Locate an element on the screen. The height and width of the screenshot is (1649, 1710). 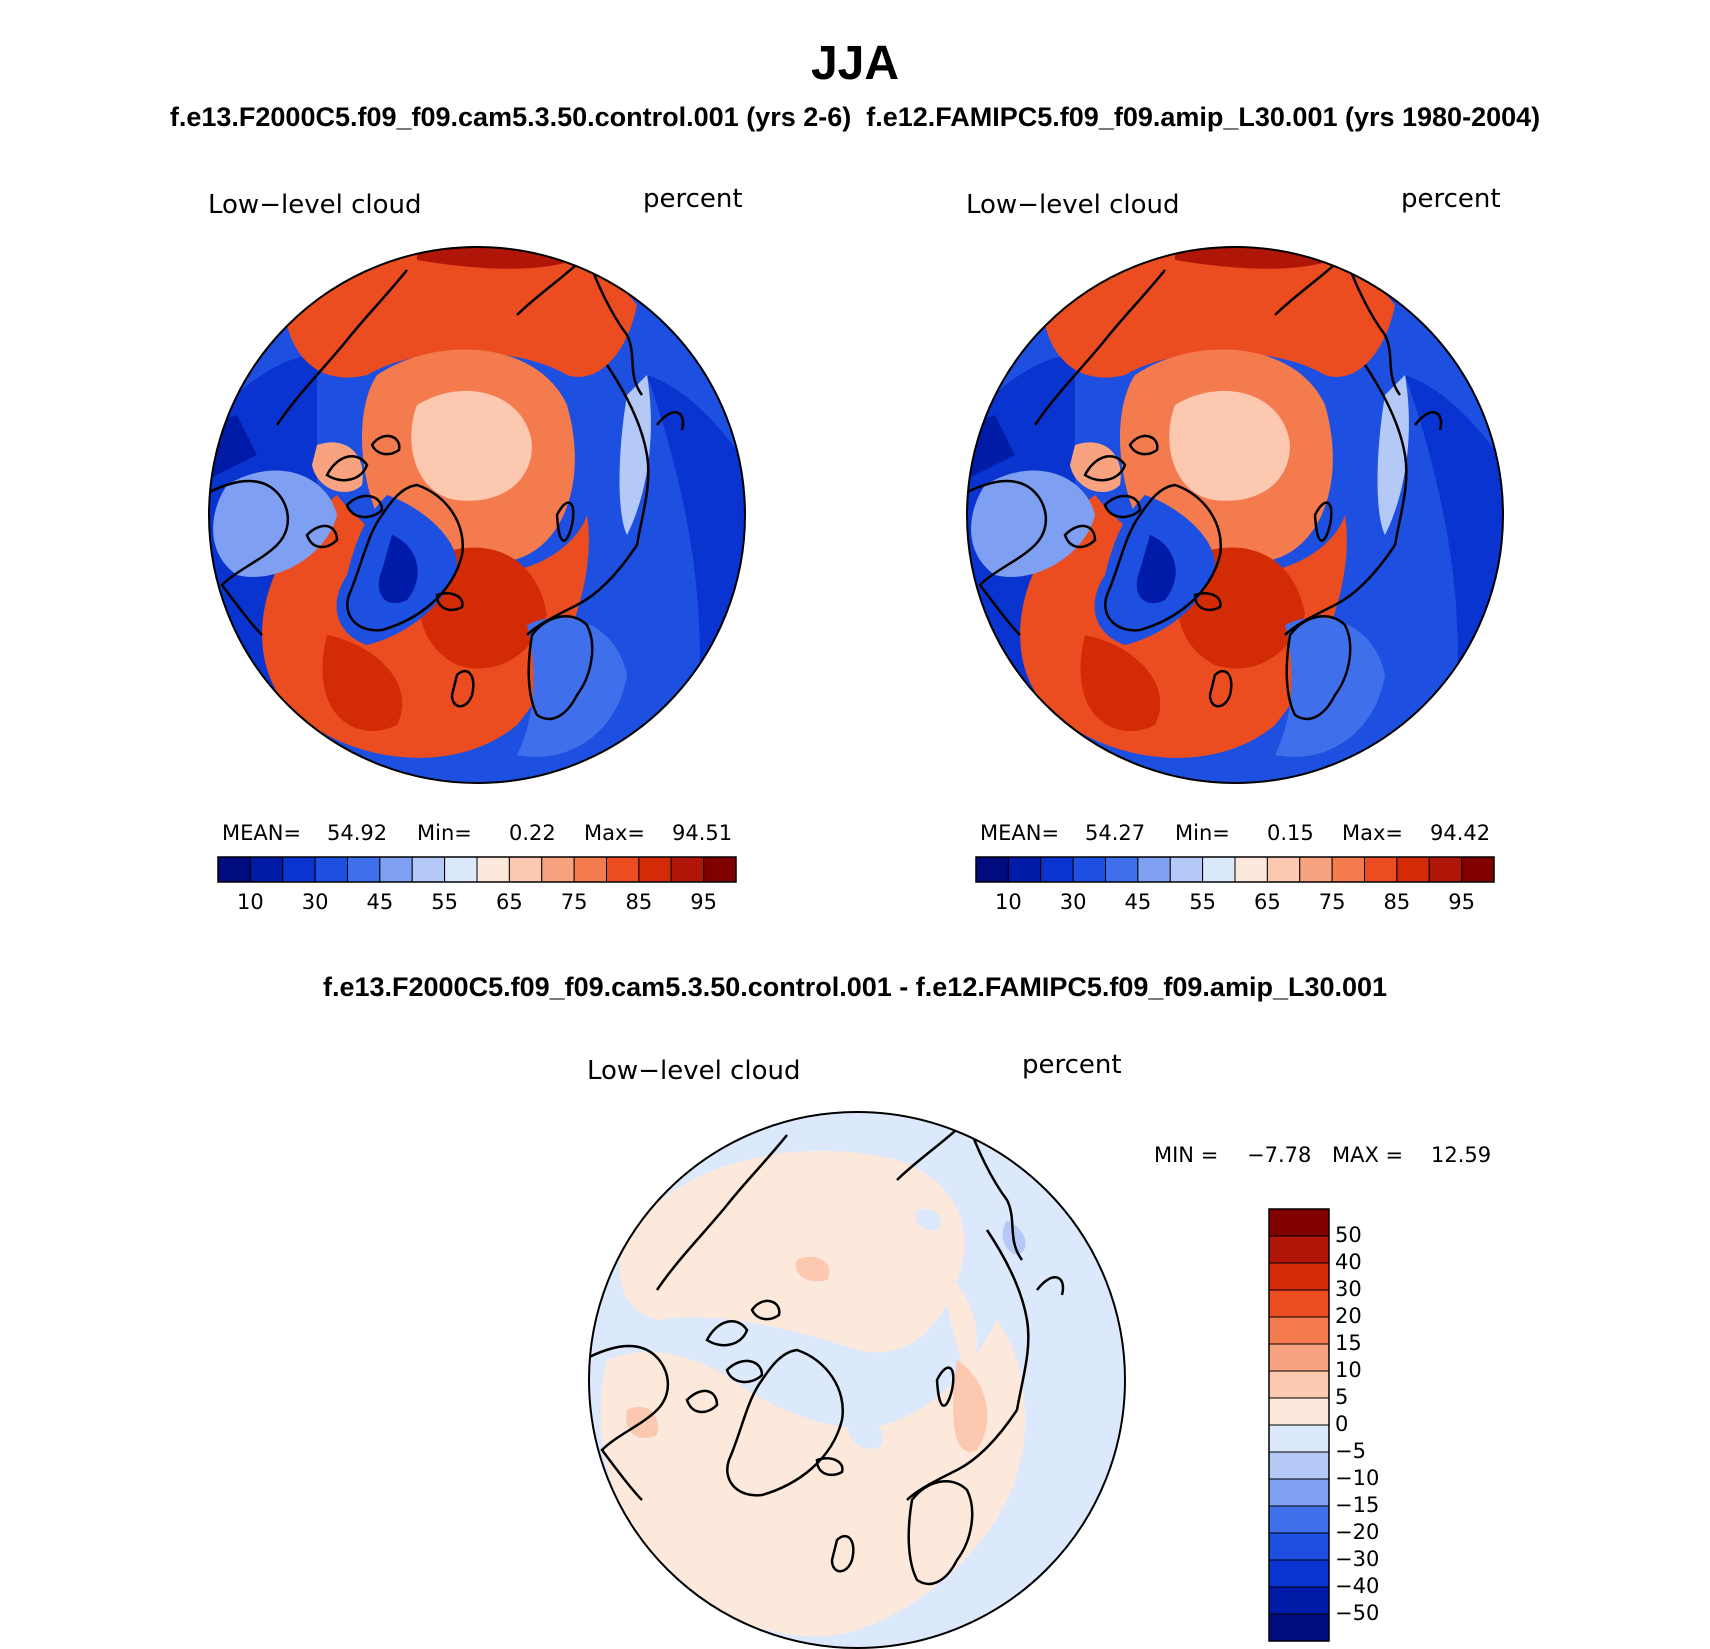
panel-1-mean-label: MEAN= is located at coordinates (262, 833).